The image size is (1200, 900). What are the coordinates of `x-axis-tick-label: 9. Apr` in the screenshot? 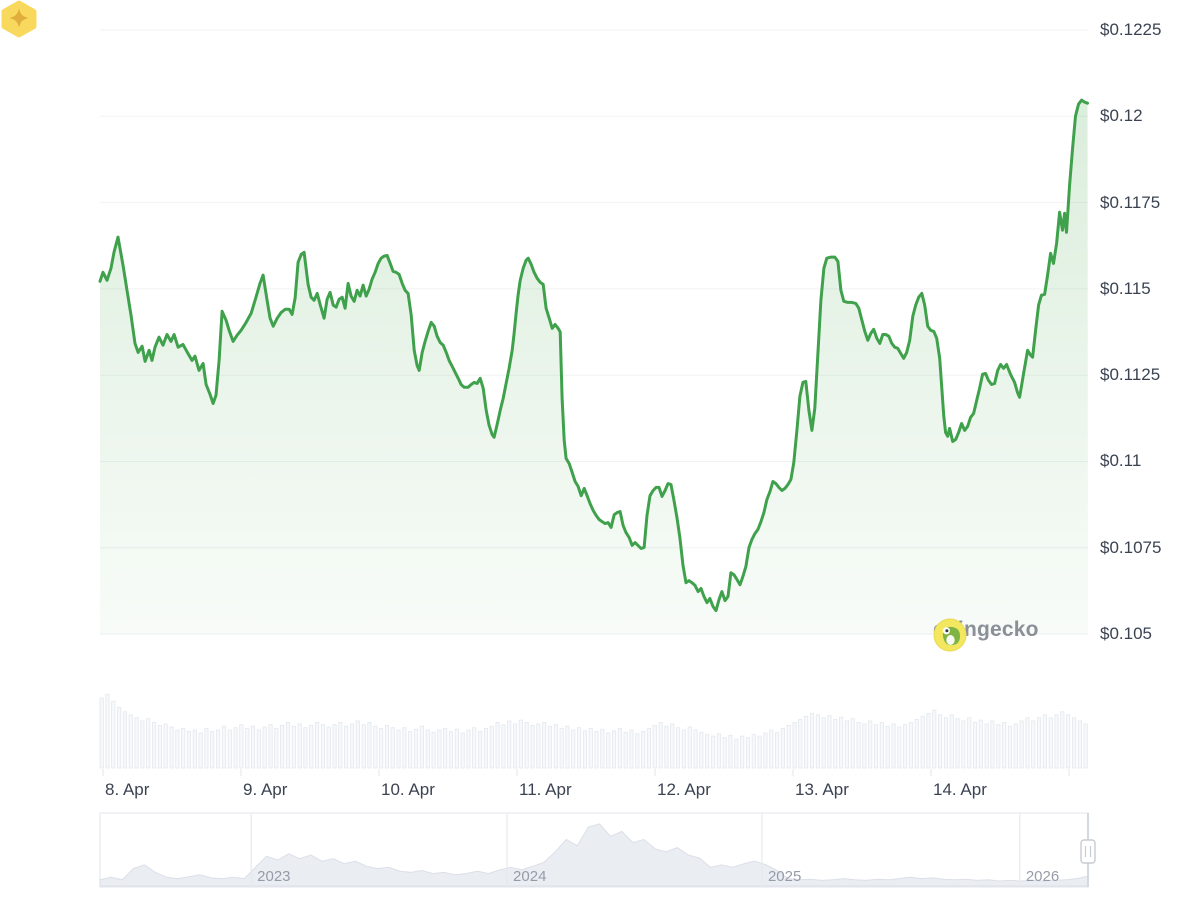 It's located at (265, 789).